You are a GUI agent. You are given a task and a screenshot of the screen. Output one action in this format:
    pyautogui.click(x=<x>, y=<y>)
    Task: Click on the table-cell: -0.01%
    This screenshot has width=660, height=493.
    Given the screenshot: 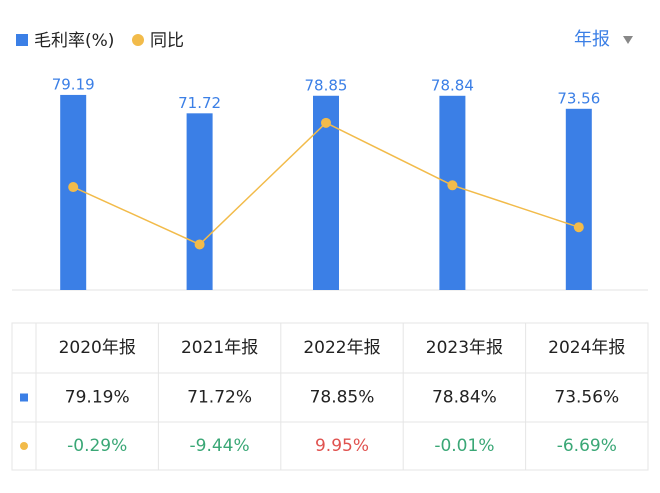 What is the action you would take?
    pyautogui.click(x=464, y=446)
    